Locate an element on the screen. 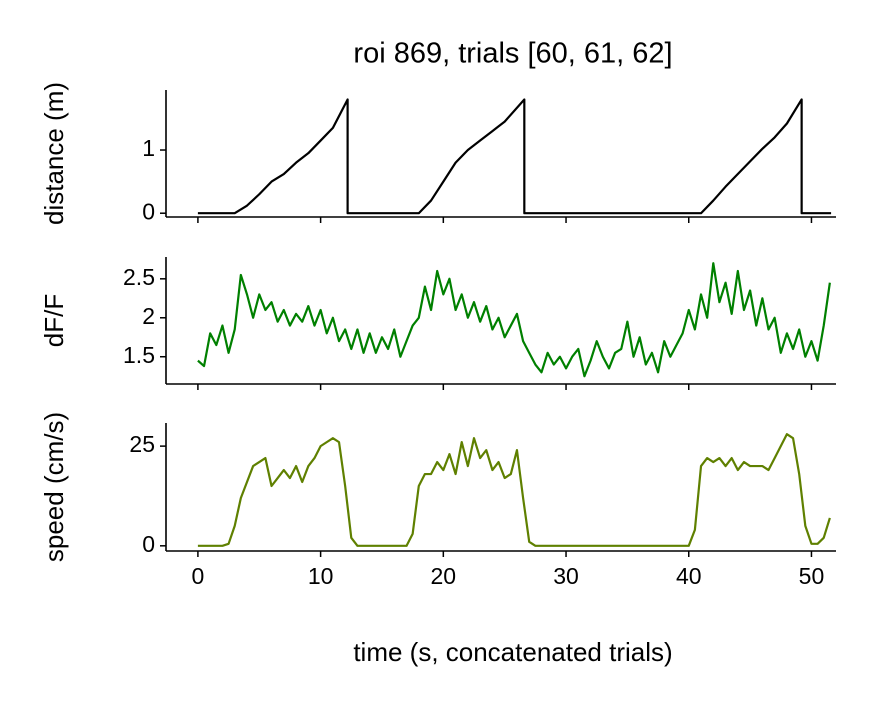 The image size is (893, 701). y-axis-label: dF/F is located at coordinates (54, 320).